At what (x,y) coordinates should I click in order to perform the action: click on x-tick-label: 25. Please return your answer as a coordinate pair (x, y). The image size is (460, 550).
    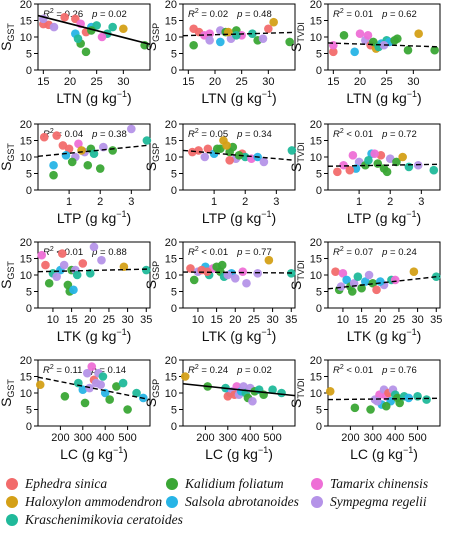
    Looking at the image, I should click on (254, 320).